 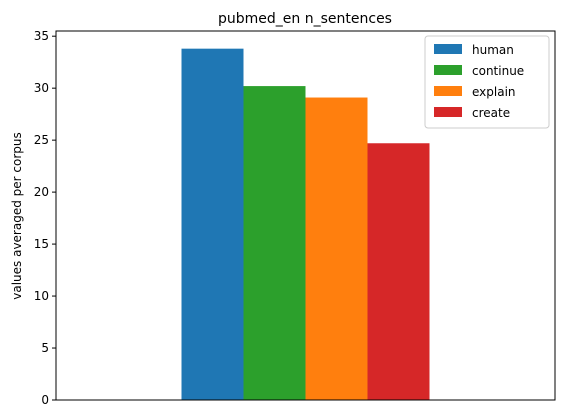 I want to click on bar-human, so click(x=212, y=224).